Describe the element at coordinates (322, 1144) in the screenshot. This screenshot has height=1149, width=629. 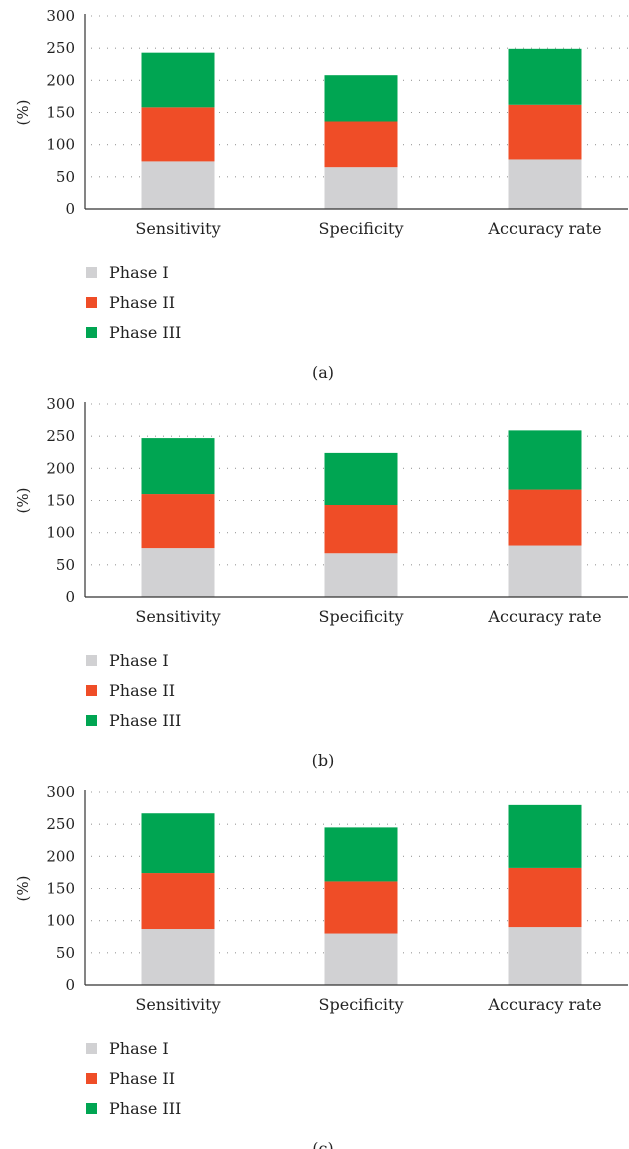
I see `panel-label: (c)` at that location.